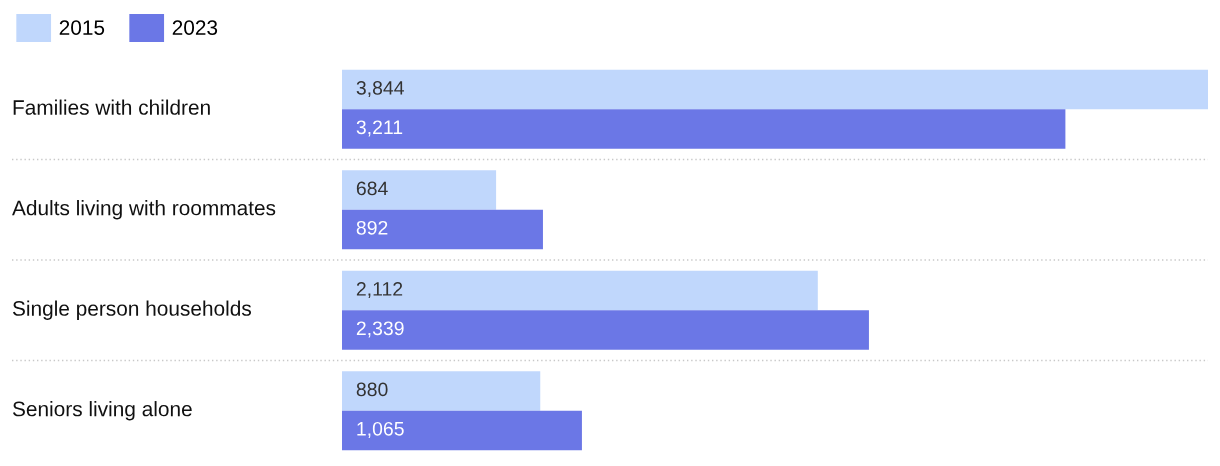 The image size is (1220, 466). I want to click on y-tick-label: Single person households, so click(131, 310).